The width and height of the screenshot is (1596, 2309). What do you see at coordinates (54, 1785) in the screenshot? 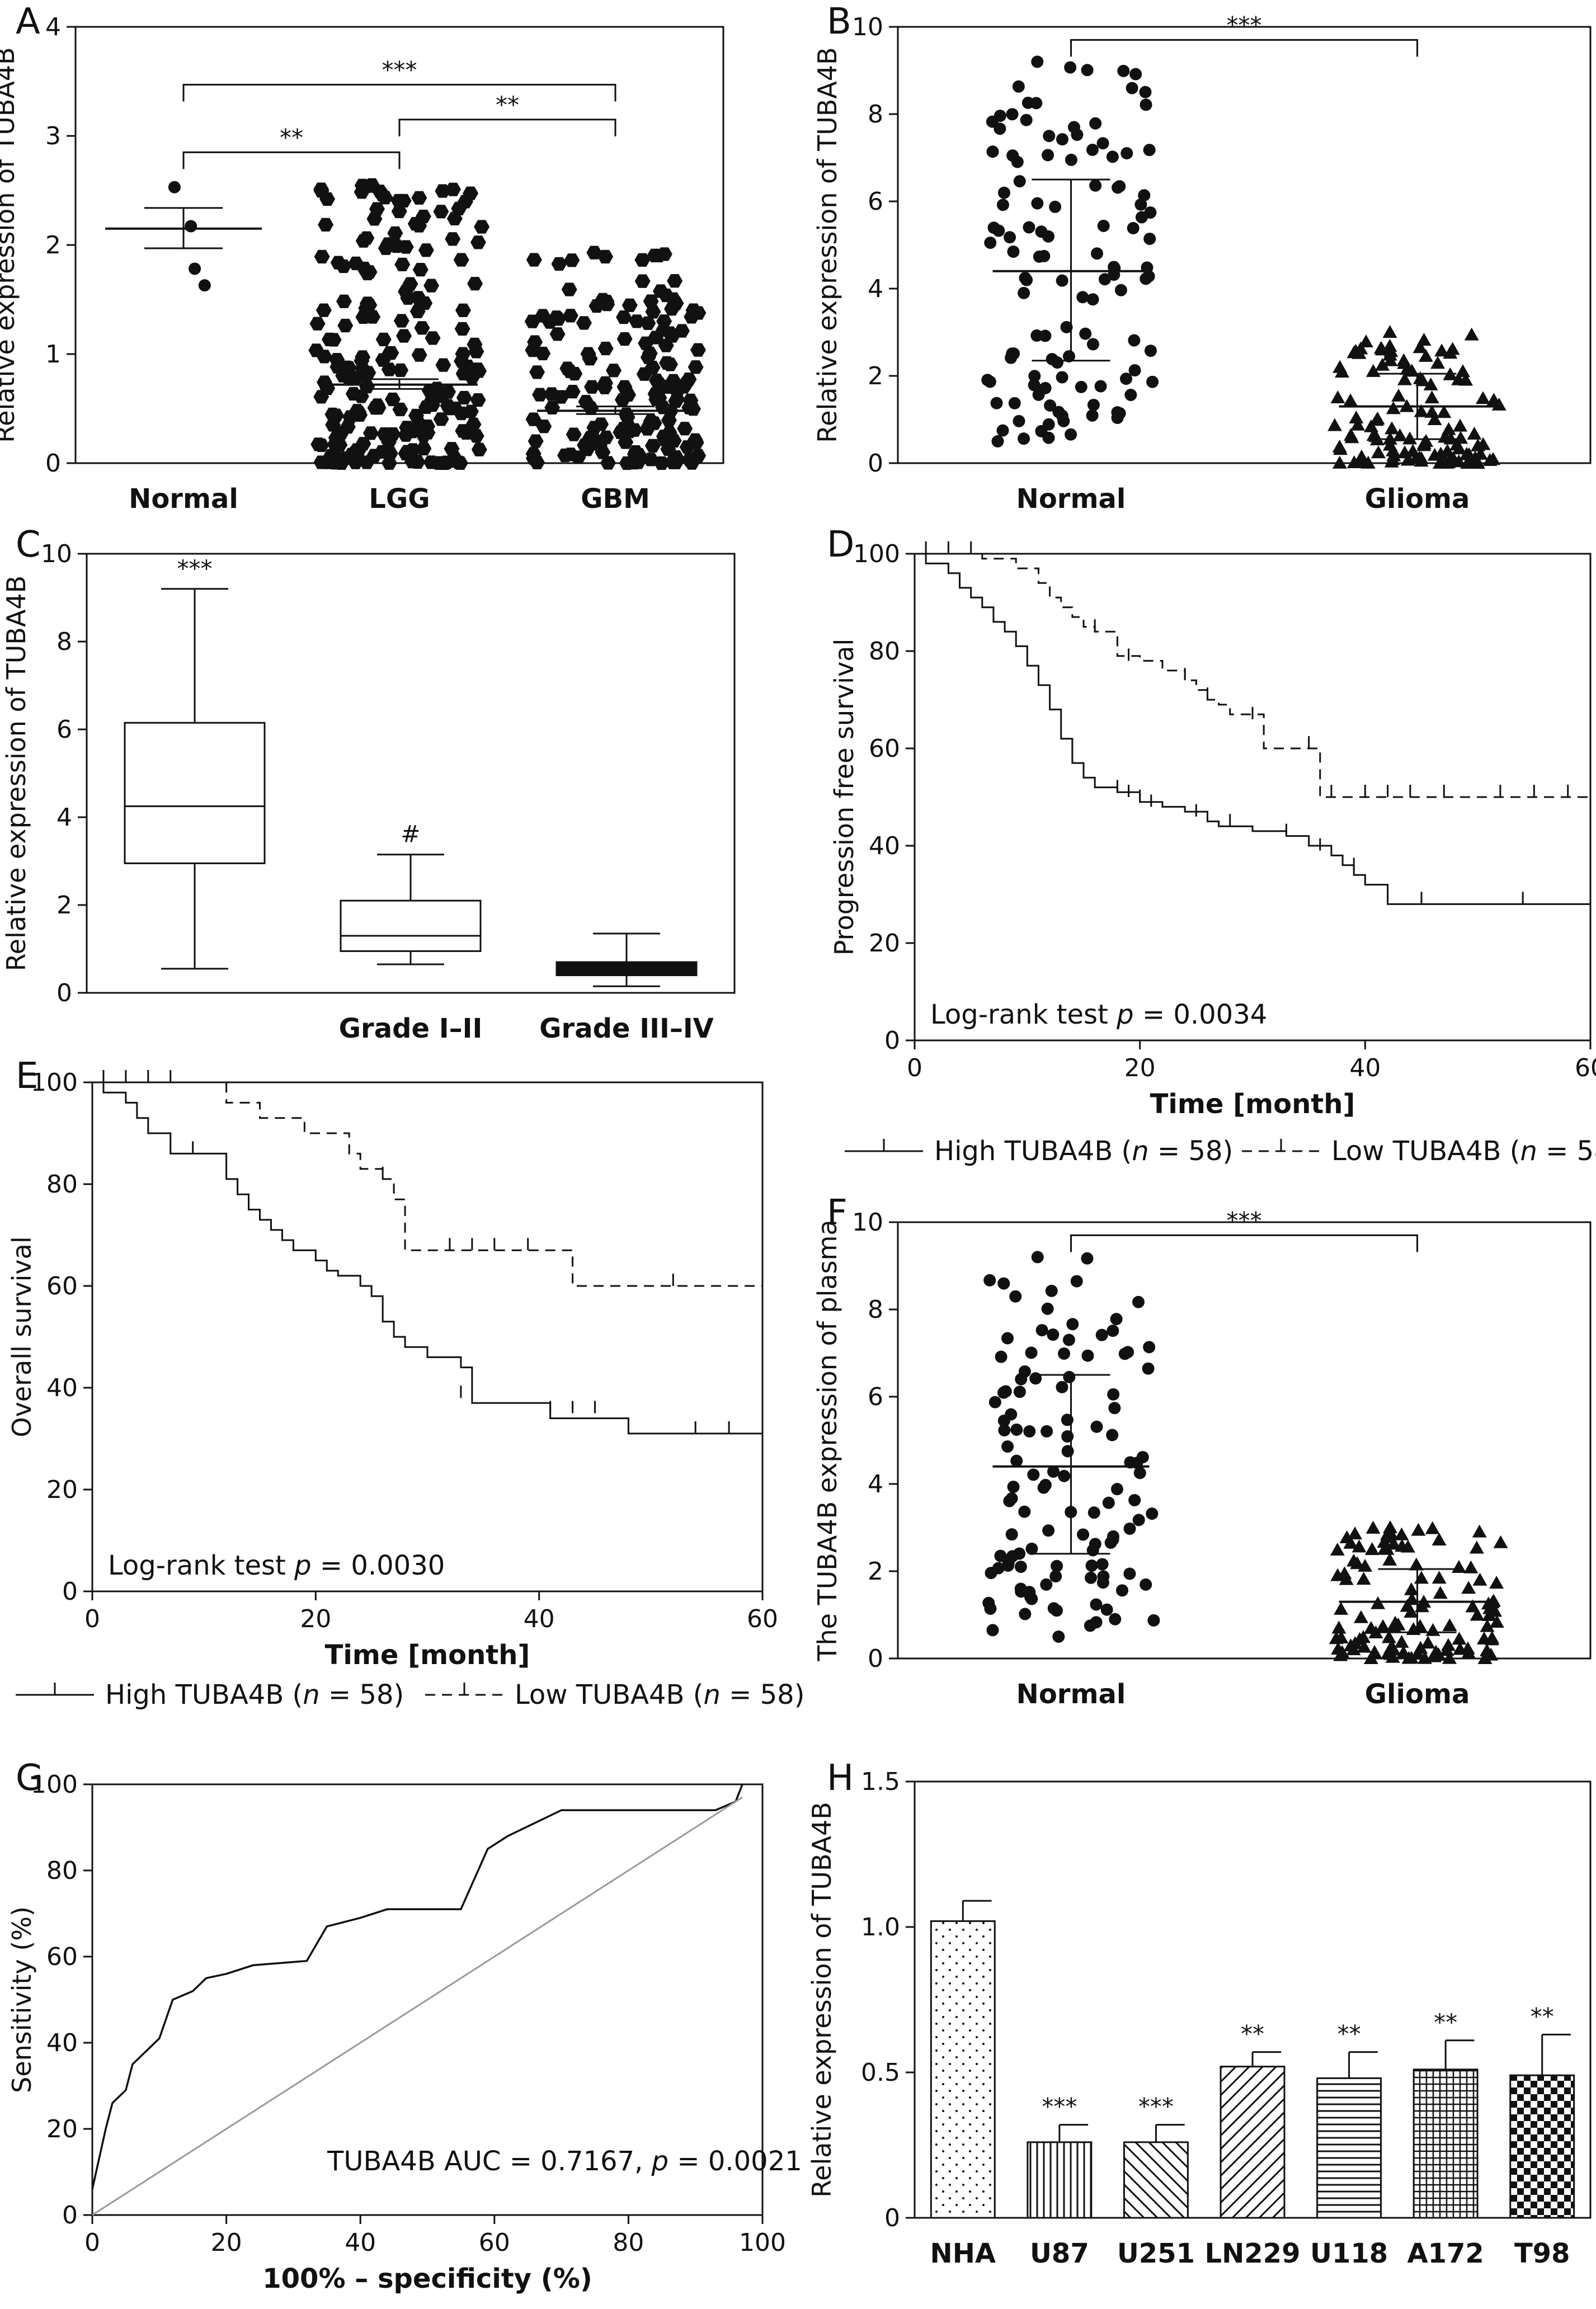
I see `panel-G-ytick-label-5: 100` at bounding box center [54, 1785].